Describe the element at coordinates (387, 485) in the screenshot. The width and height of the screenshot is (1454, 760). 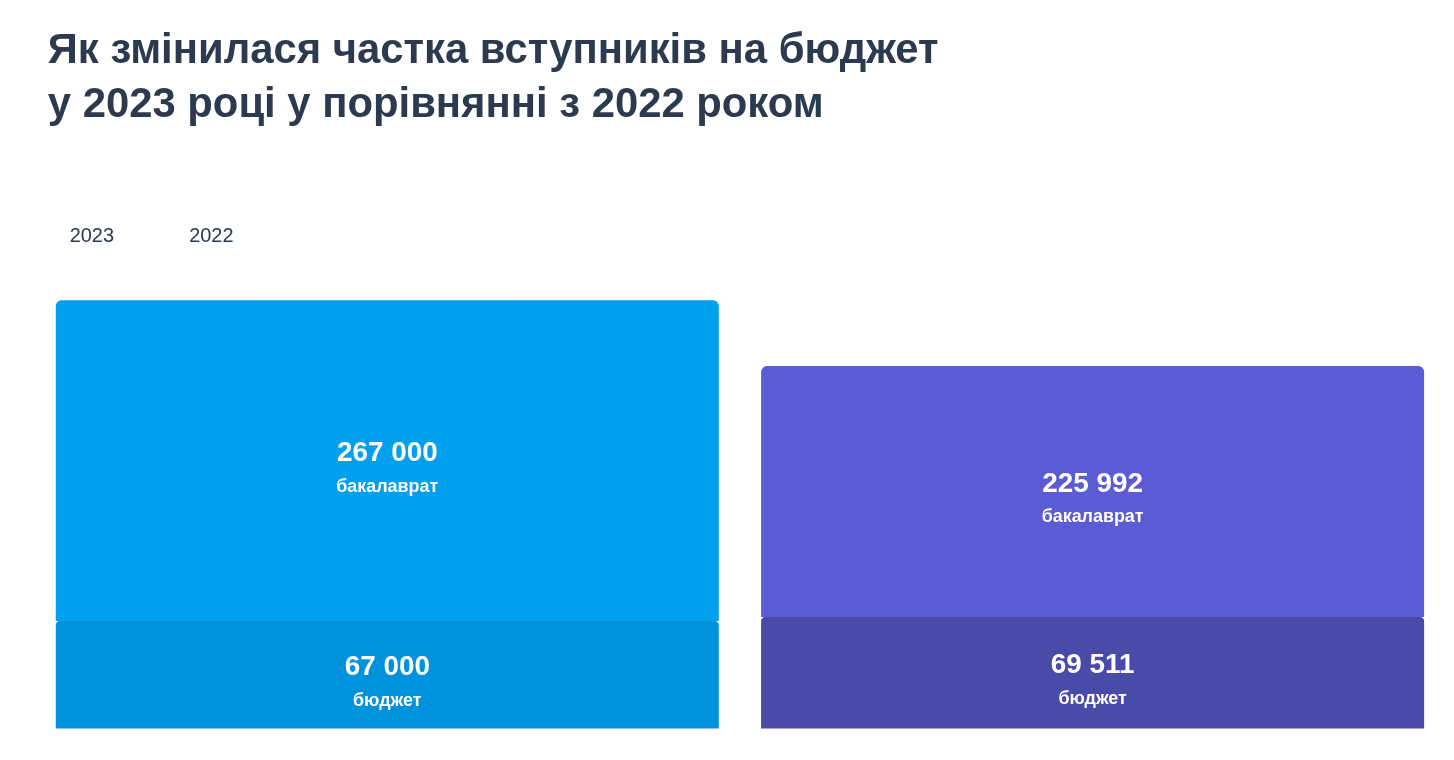
I see `text: бакалаврат` at that location.